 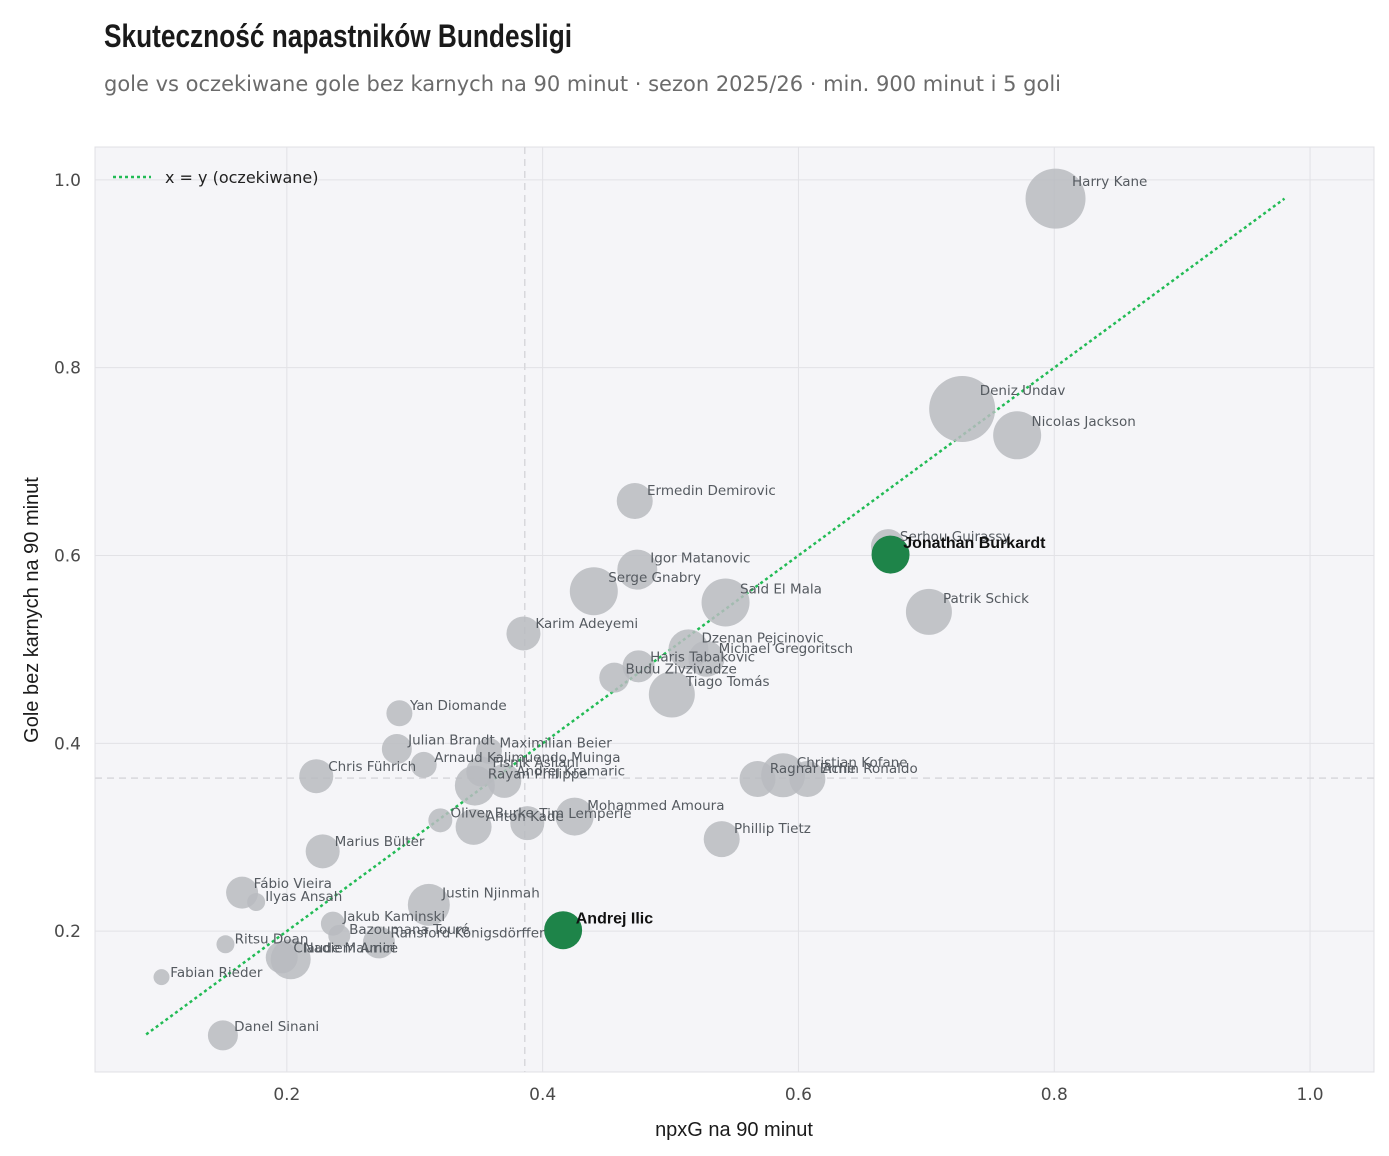 I want to click on point-label: Michael Gregoritsch, so click(x=786, y=649).